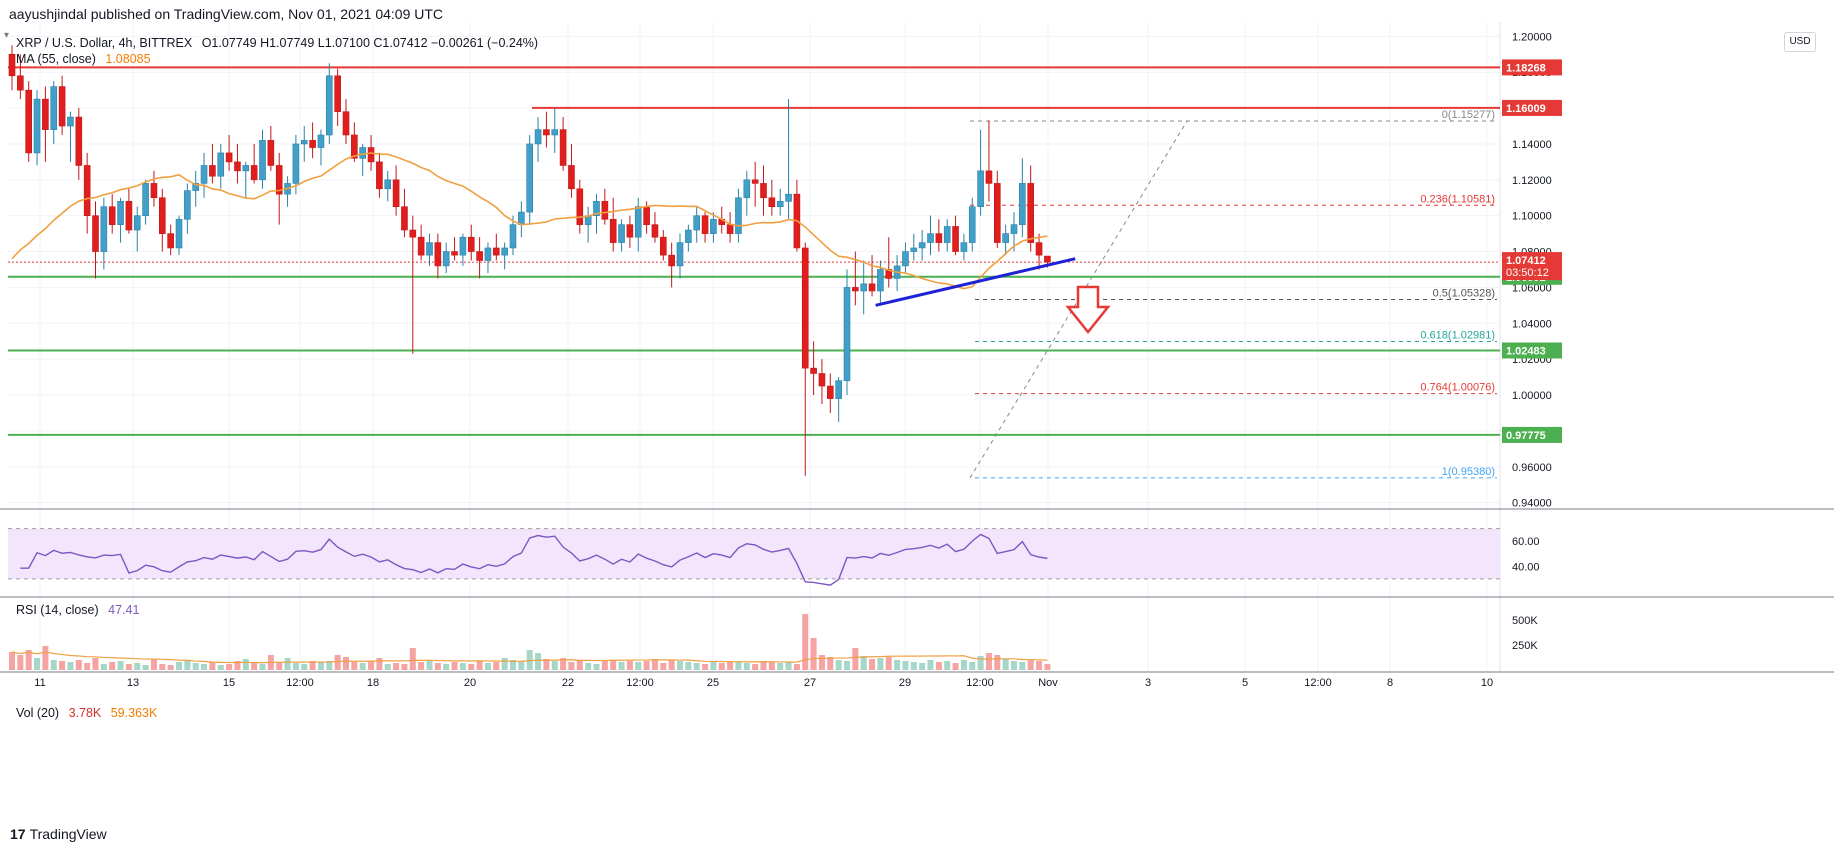  I want to click on time-tick-label: 15, so click(229, 683).